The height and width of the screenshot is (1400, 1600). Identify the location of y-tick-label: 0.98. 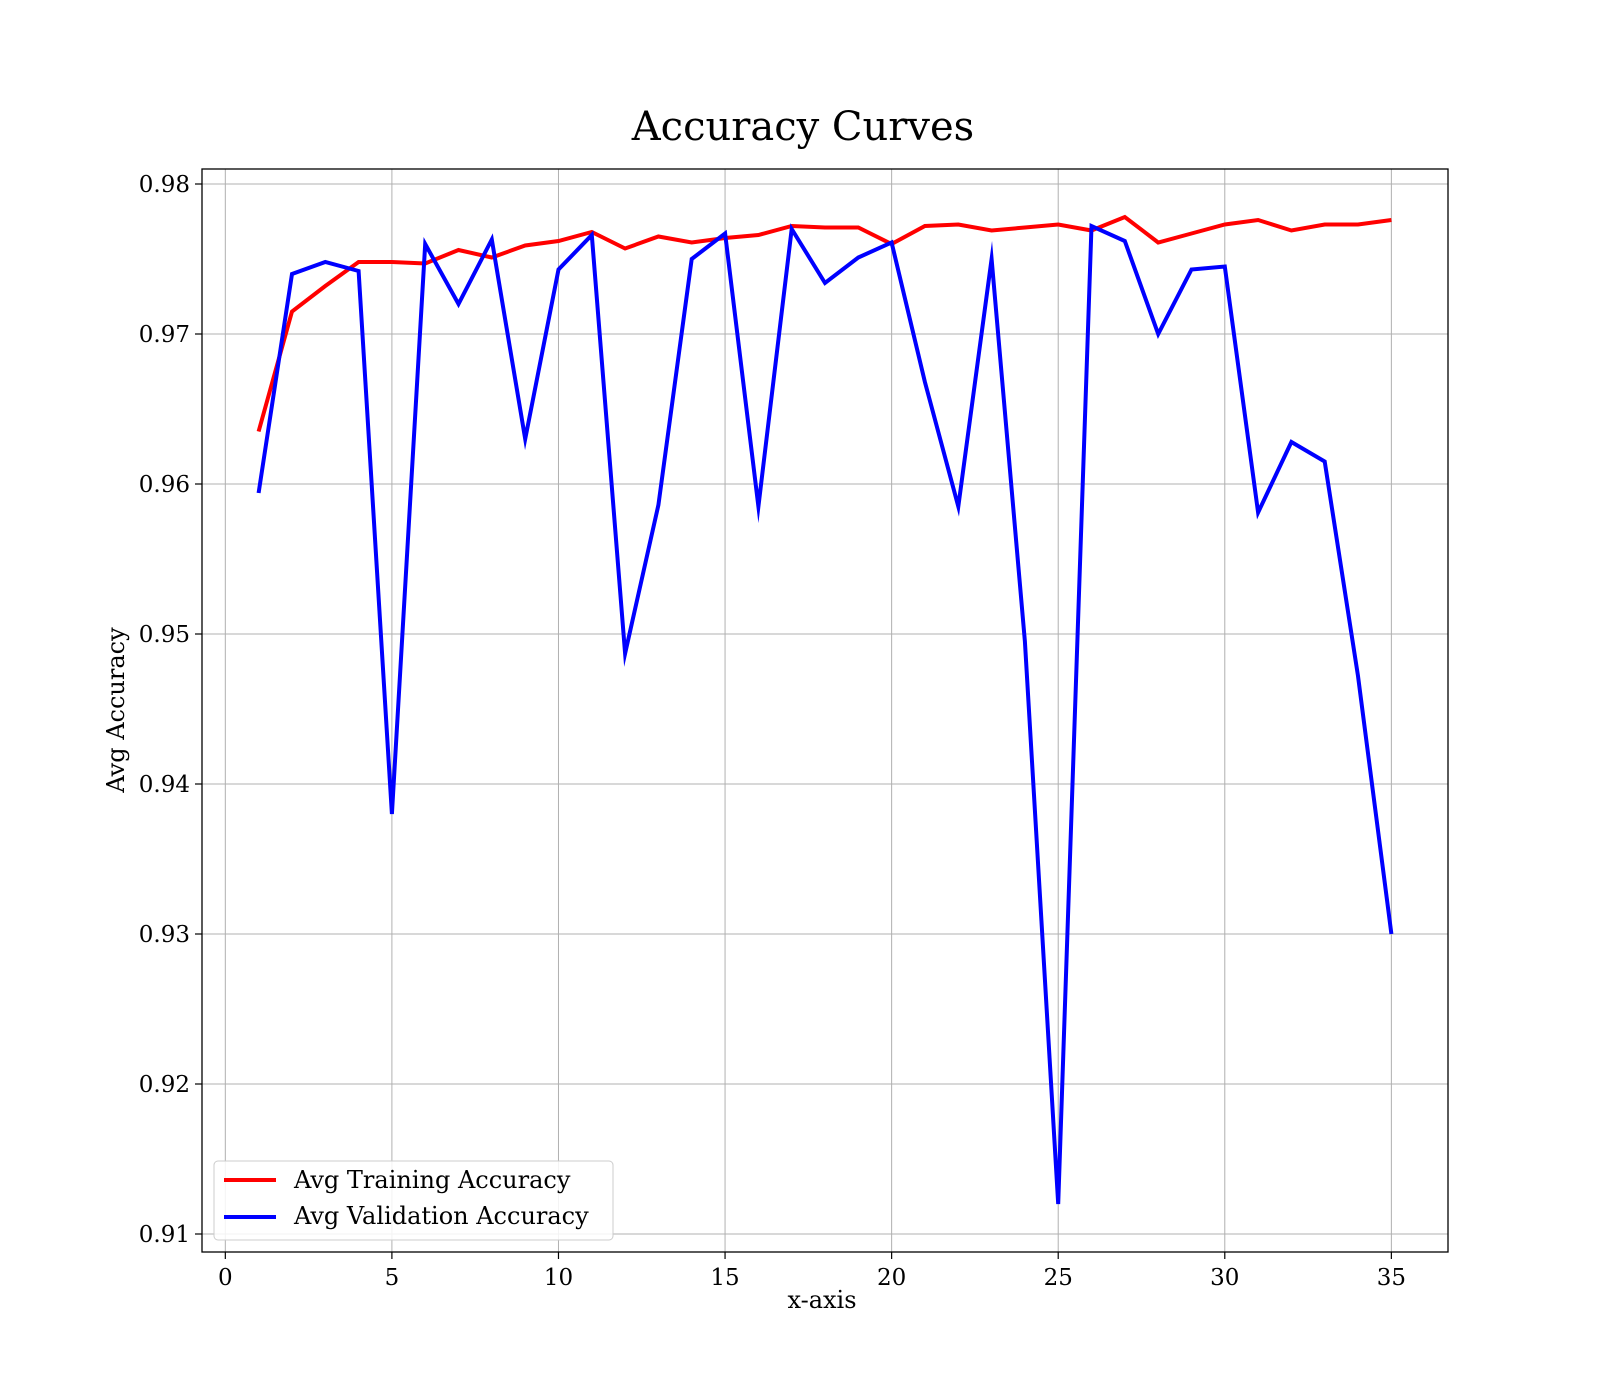
(164, 185).